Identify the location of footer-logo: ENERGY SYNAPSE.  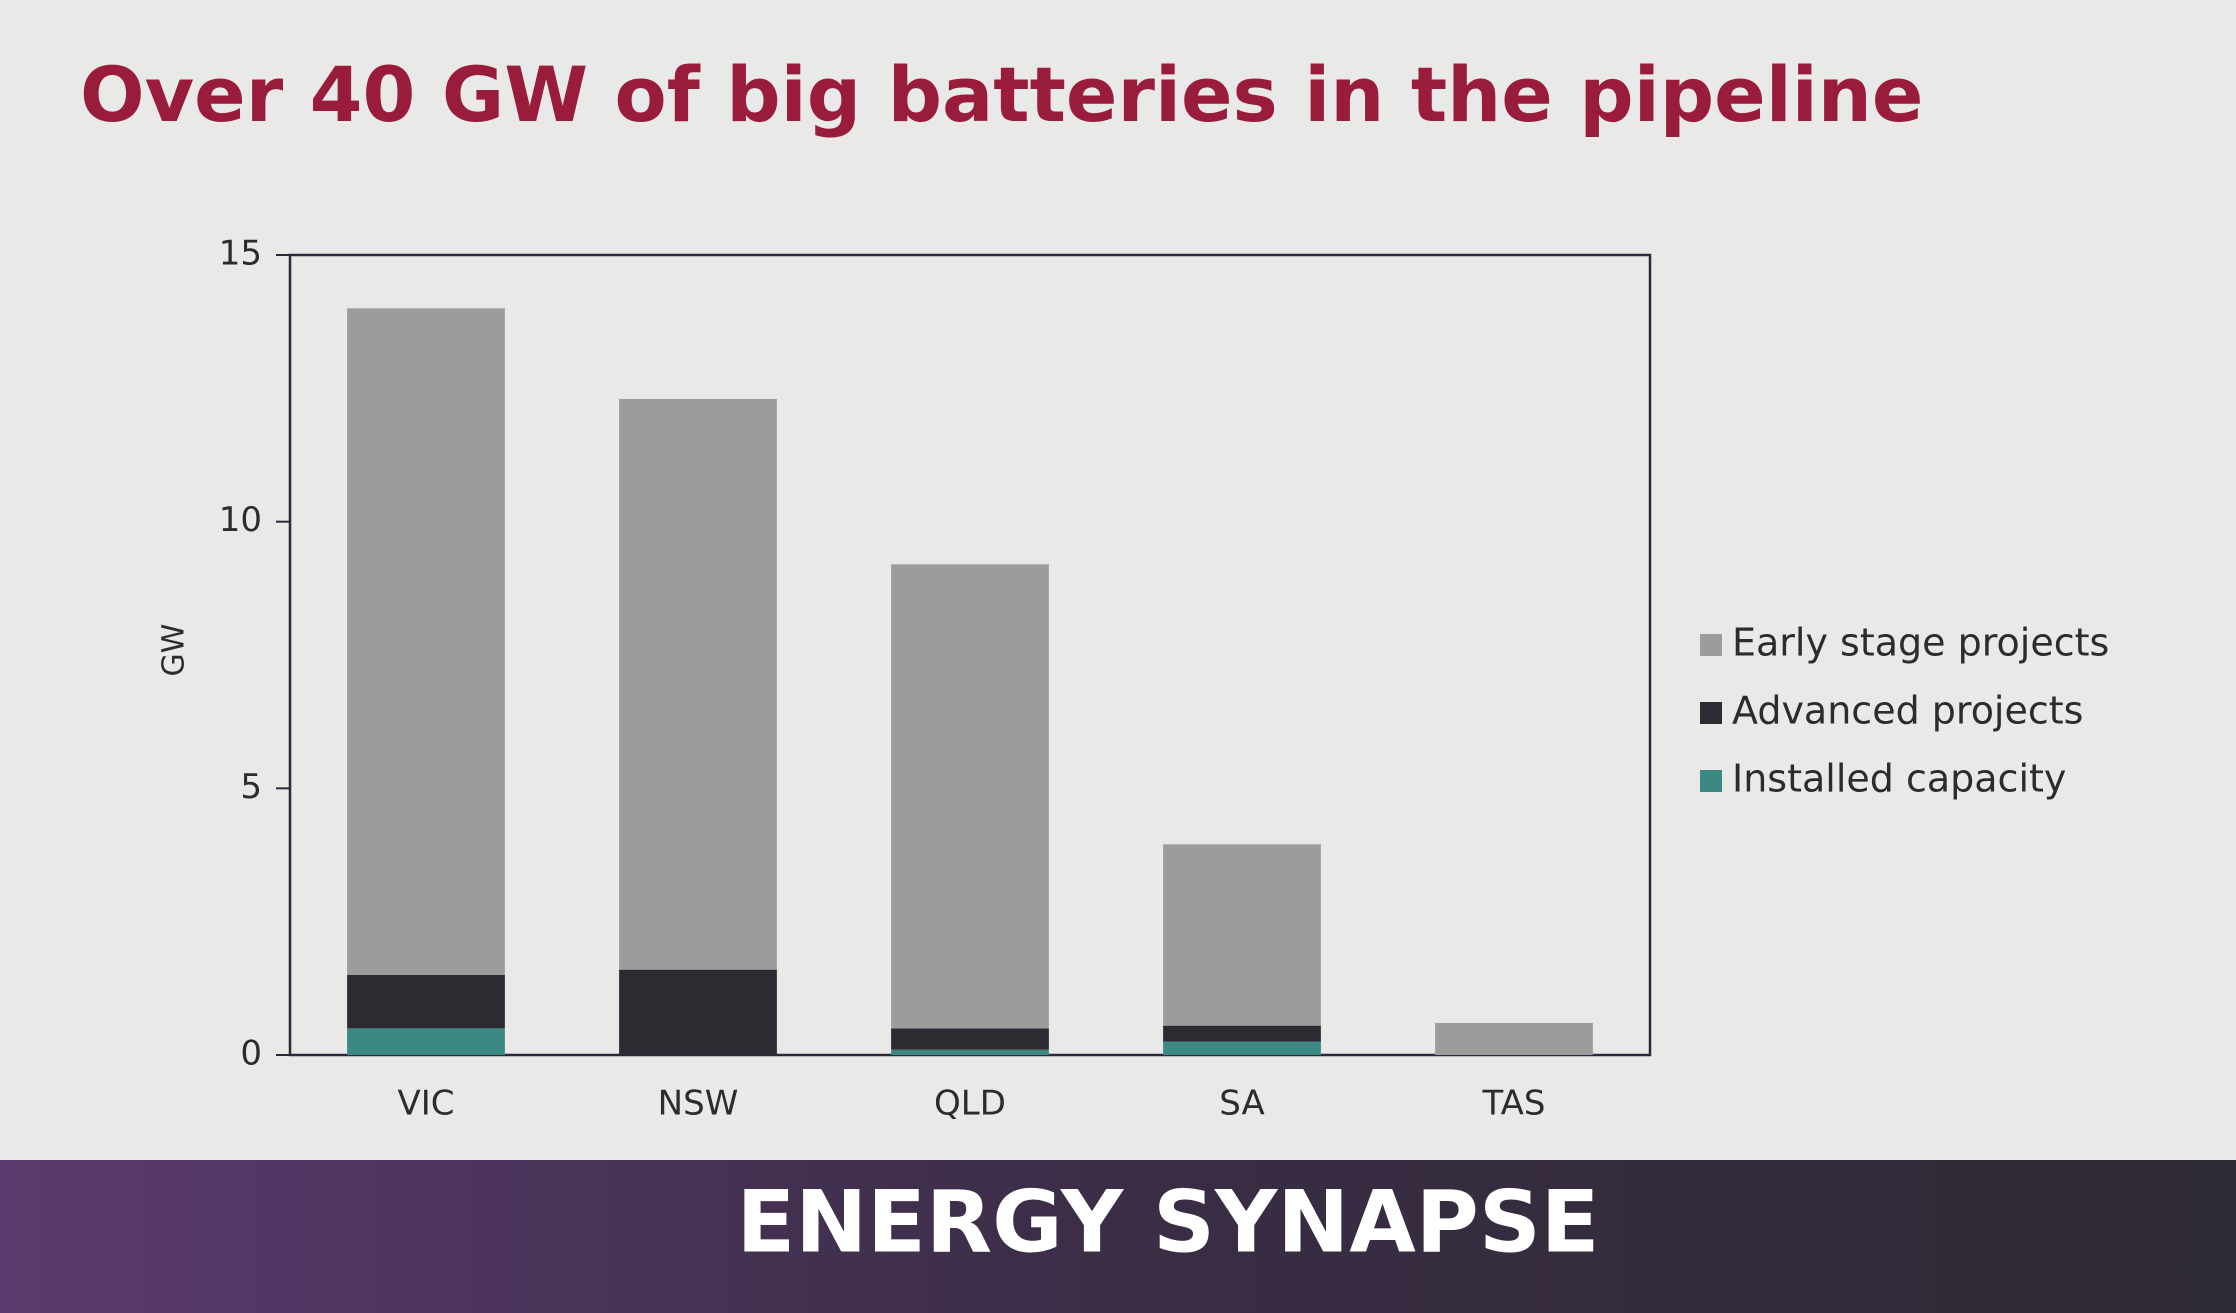
(1167, 1222).